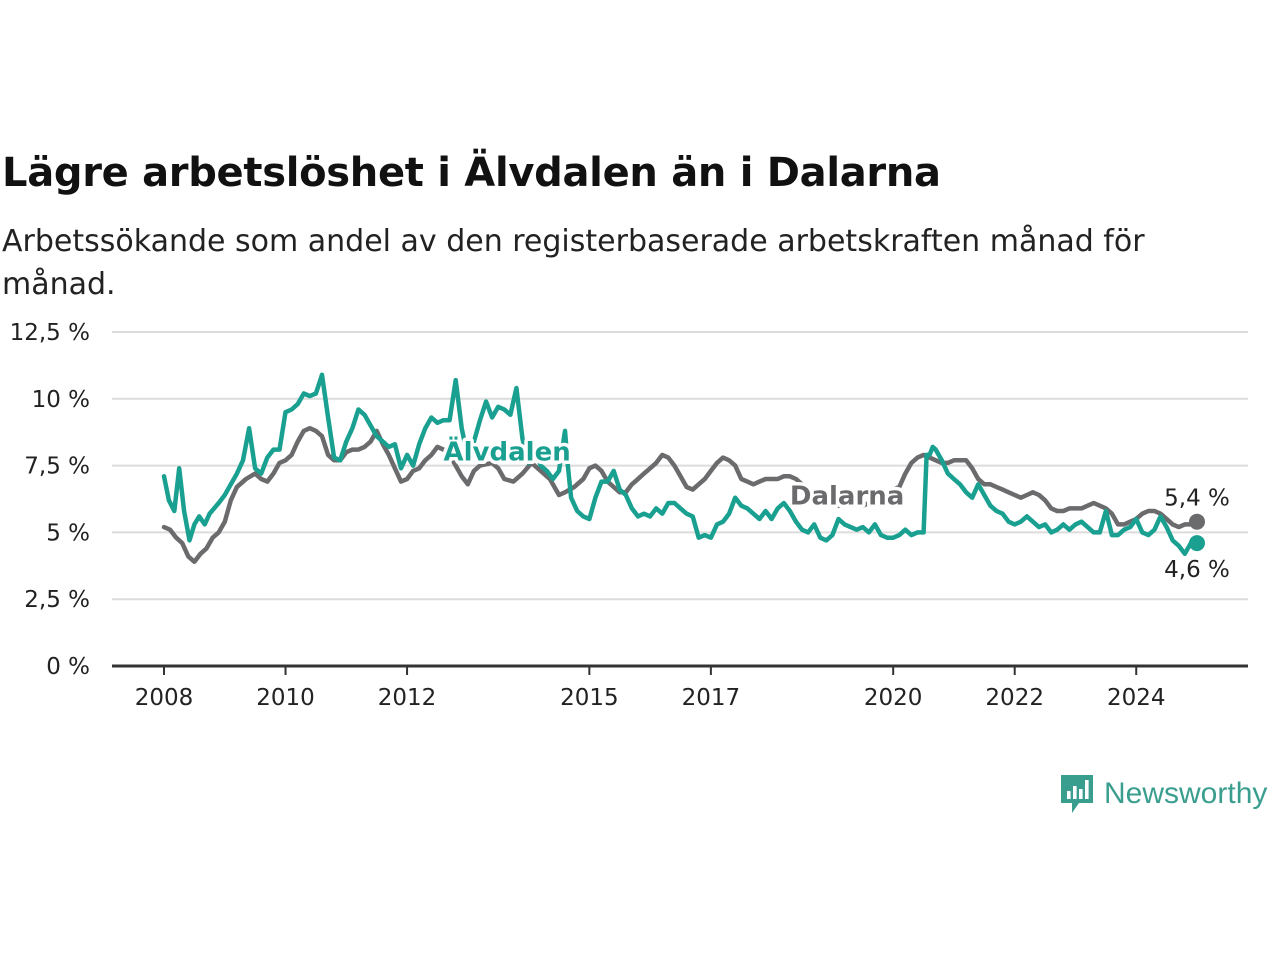 The width and height of the screenshot is (1280, 960). What do you see at coordinates (285, 697) in the screenshot?
I see `x-tick-label: 2010` at bounding box center [285, 697].